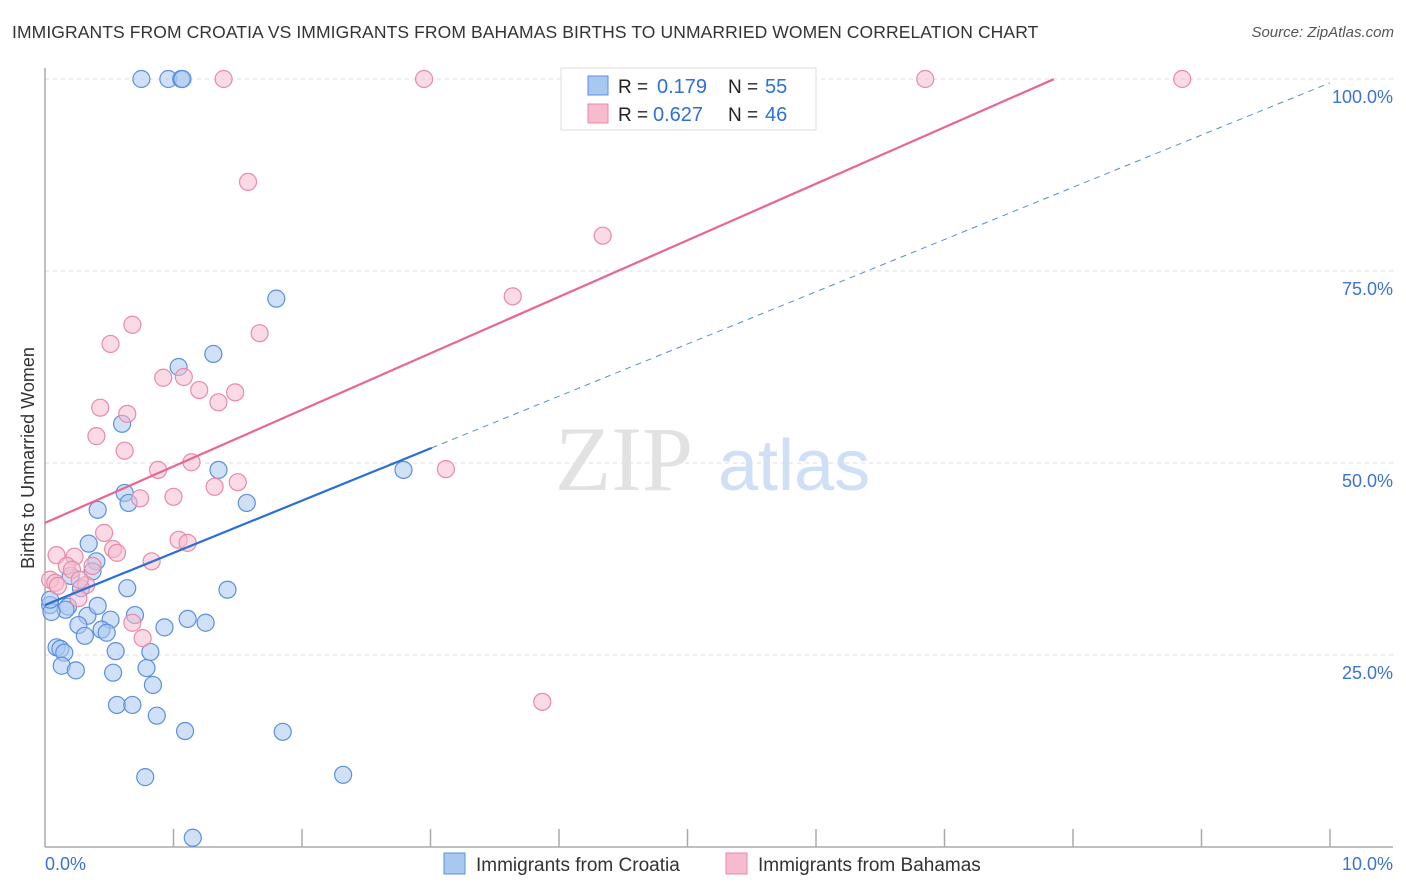 The width and height of the screenshot is (1406, 892). Describe the element at coordinates (682, 87) in the screenshot. I see `legend-r-value: 0.179` at that location.